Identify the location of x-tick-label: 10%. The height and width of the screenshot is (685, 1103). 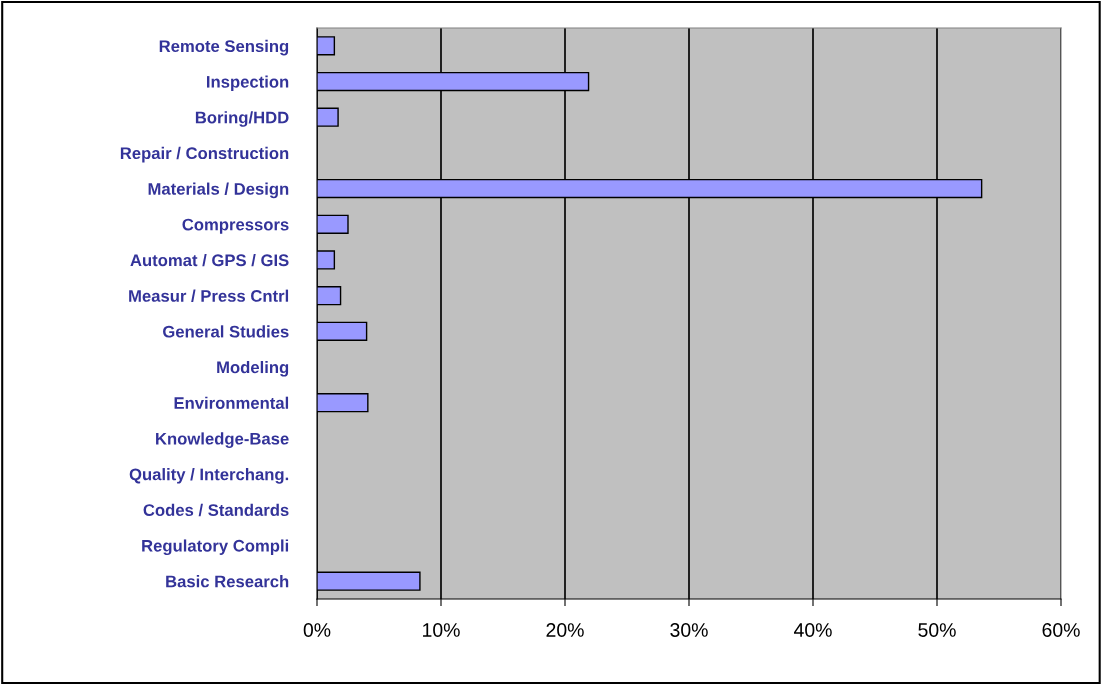
(441, 630).